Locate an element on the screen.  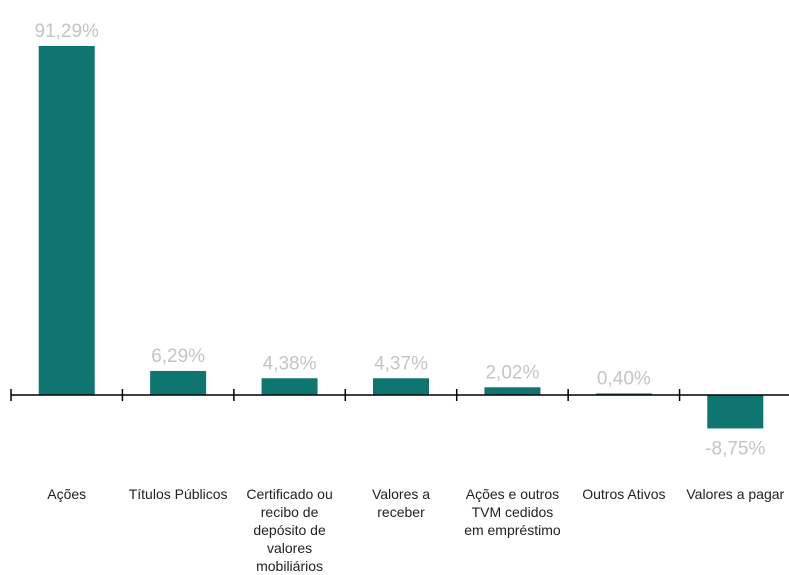
category-label-3: Valores a receber is located at coordinates (401, 503).